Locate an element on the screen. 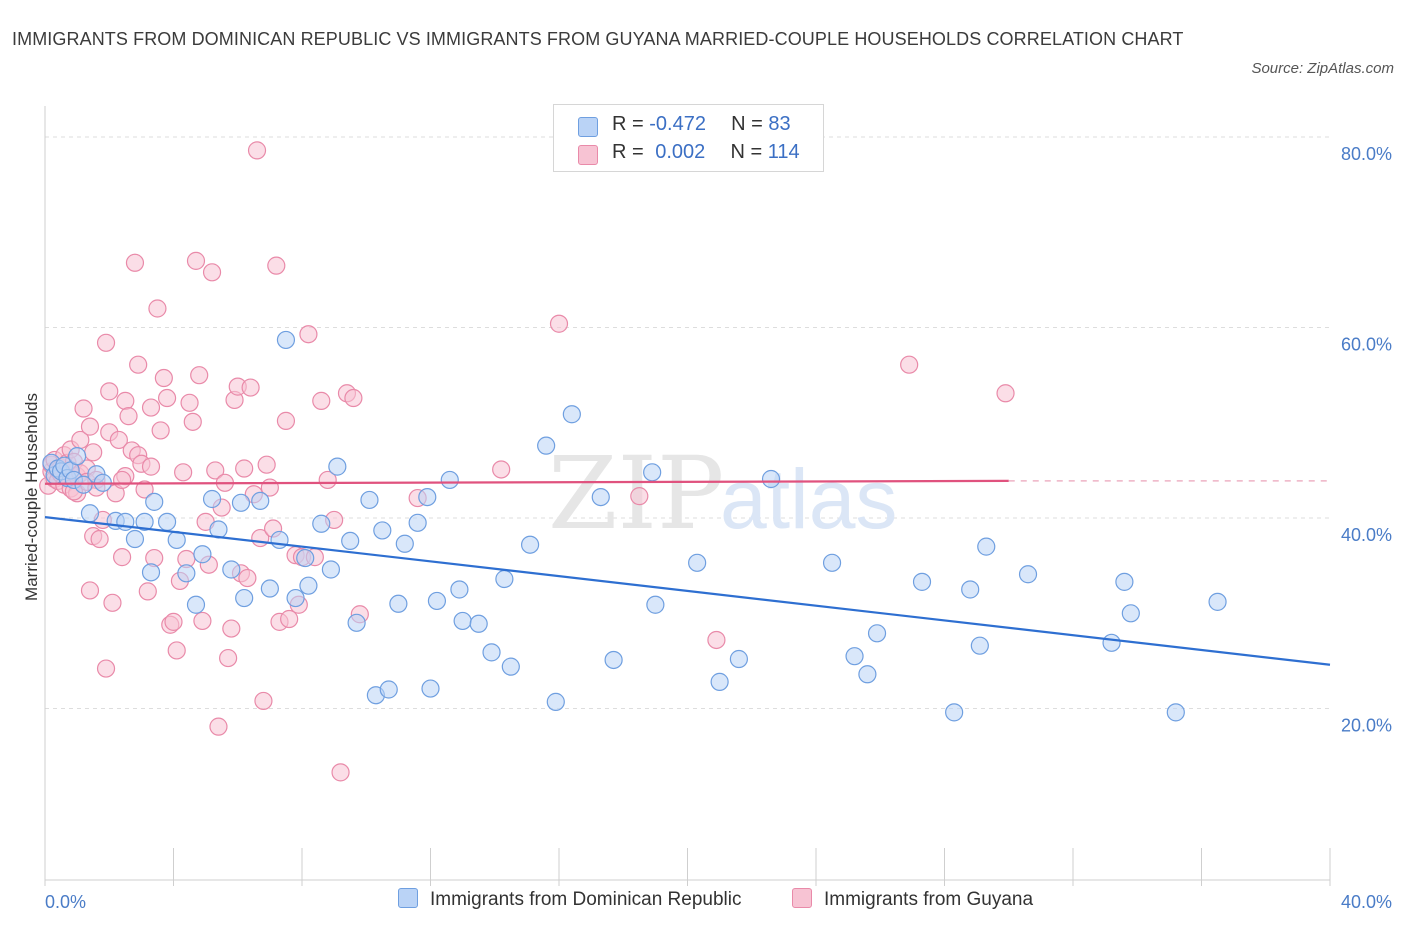 The width and height of the screenshot is (1406, 930). y-tick-label: 80.0% is located at coordinates (1366, 154).